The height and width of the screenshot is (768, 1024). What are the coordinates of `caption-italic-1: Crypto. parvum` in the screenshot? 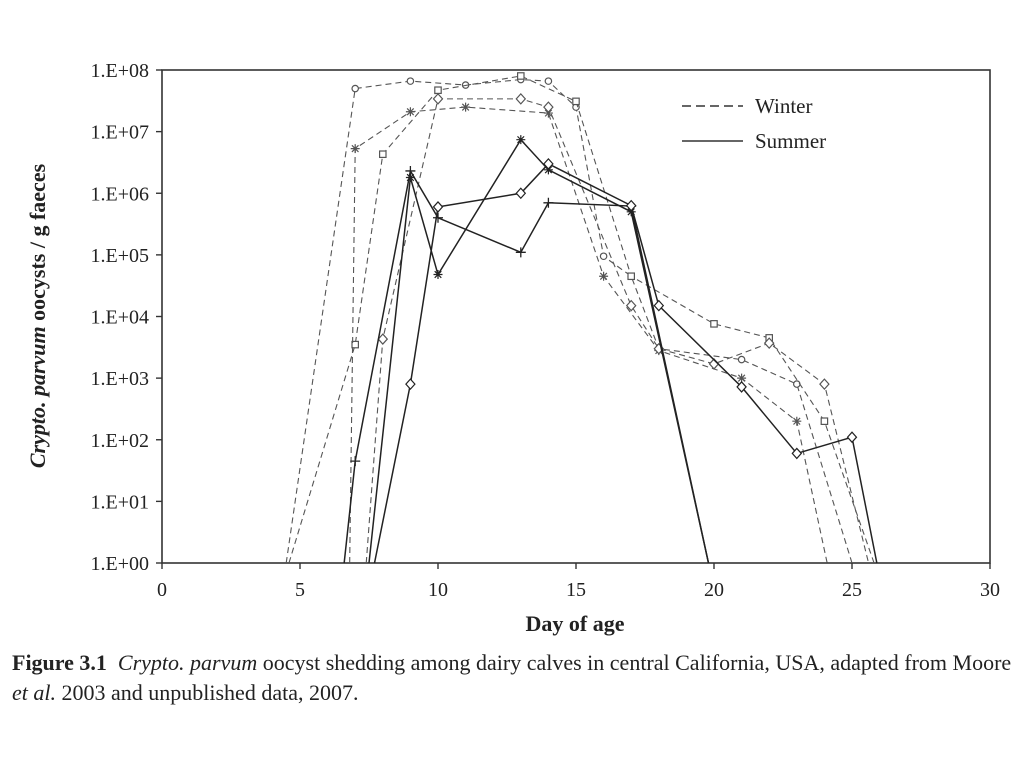 It's located at (187, 662).